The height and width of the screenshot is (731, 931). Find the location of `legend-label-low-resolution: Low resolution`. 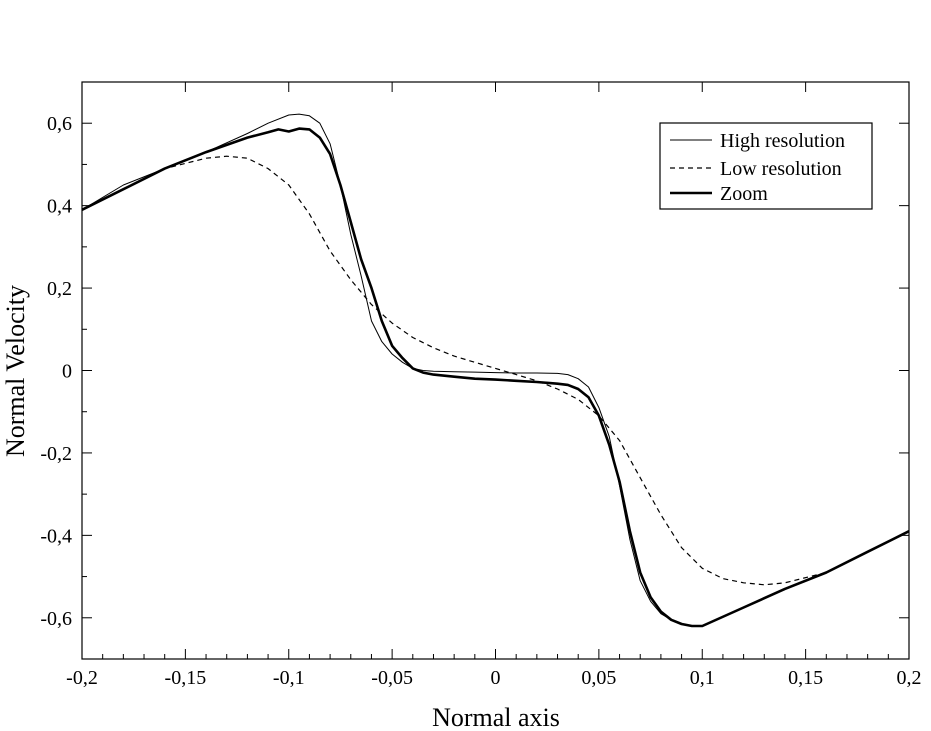

legend-label-low-resolution: Low resolution is located at coordinates (781, 169).